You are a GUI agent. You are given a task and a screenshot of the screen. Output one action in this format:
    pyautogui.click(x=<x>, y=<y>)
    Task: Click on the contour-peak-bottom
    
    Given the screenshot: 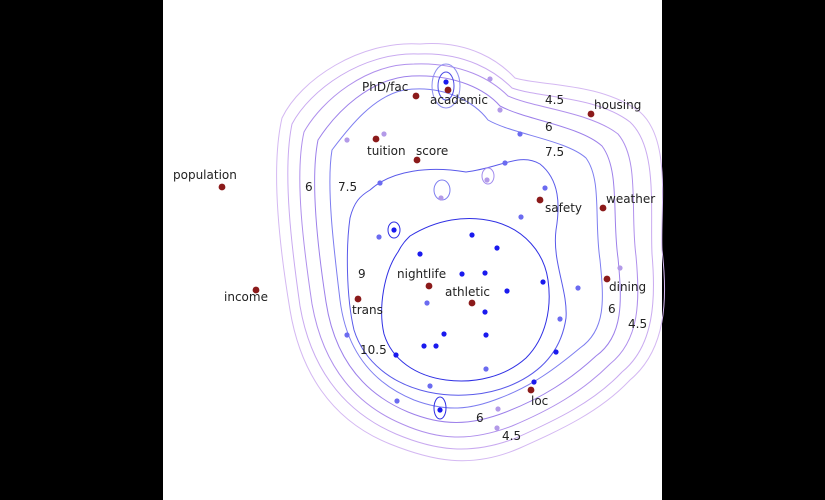 What is the action you would take?
    pyautogui.click(x=440, y=408)
    